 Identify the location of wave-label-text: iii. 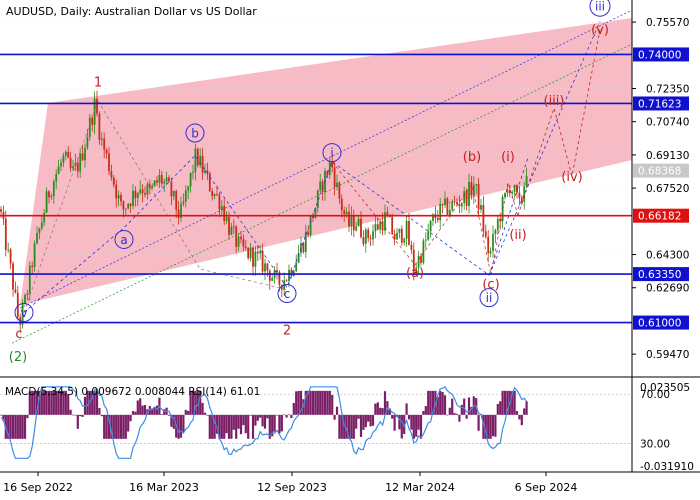
(600, 7).